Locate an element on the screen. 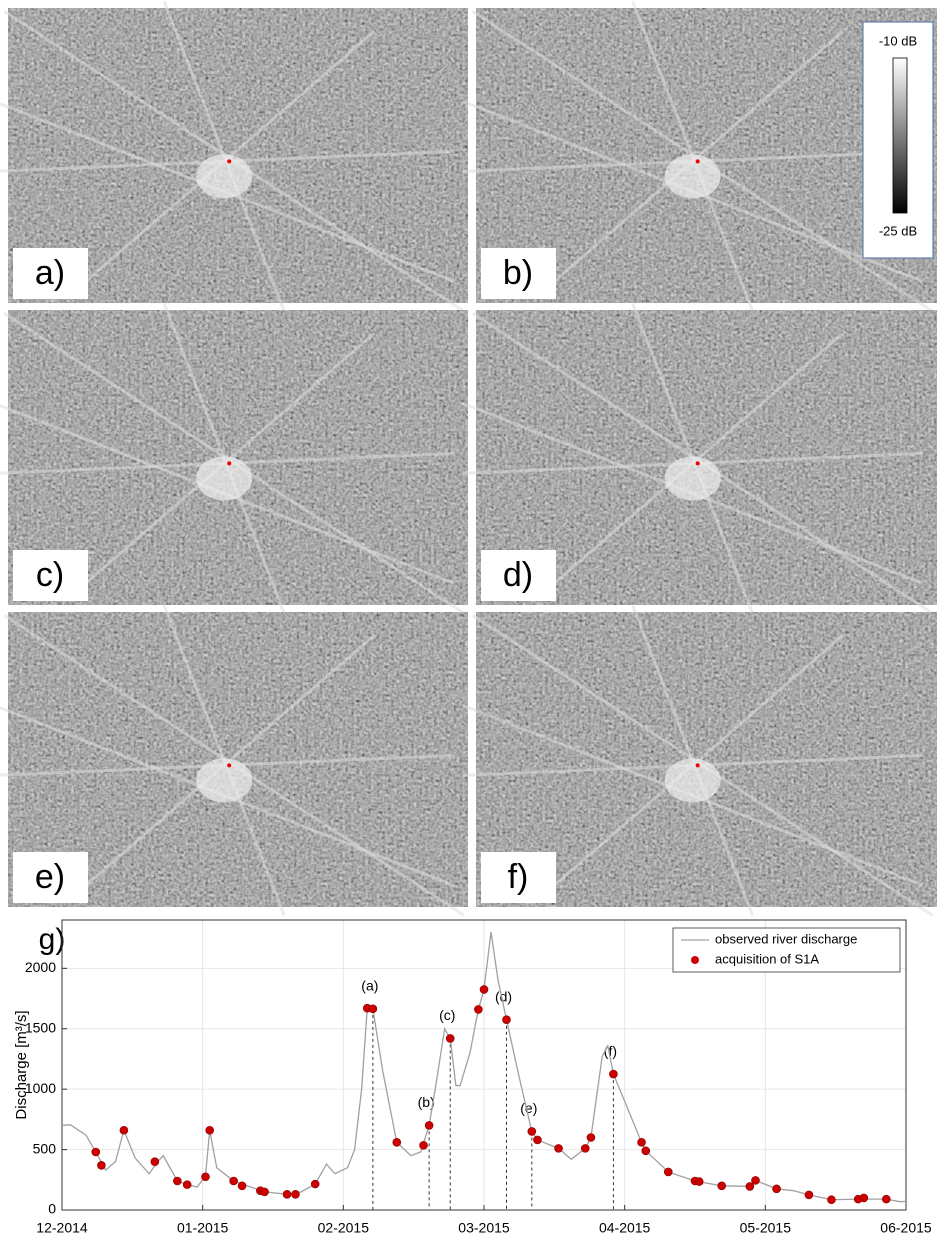  y-tick-label: 2000 is located at coordinates (40, 967).